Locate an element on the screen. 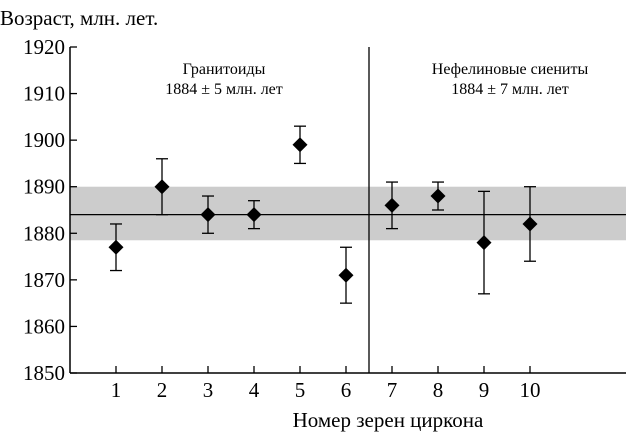  y-tick-label: 1910 is located at coordinates (44, 94).